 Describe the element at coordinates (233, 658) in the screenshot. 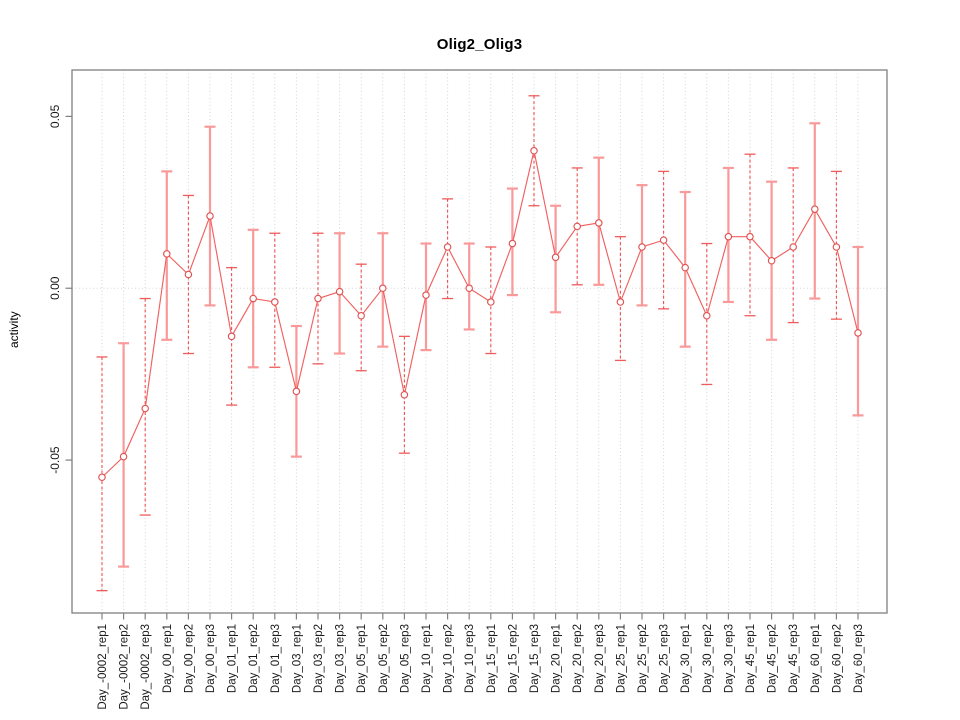

I see `x-tick-label: Day_01_rep1` at that location.